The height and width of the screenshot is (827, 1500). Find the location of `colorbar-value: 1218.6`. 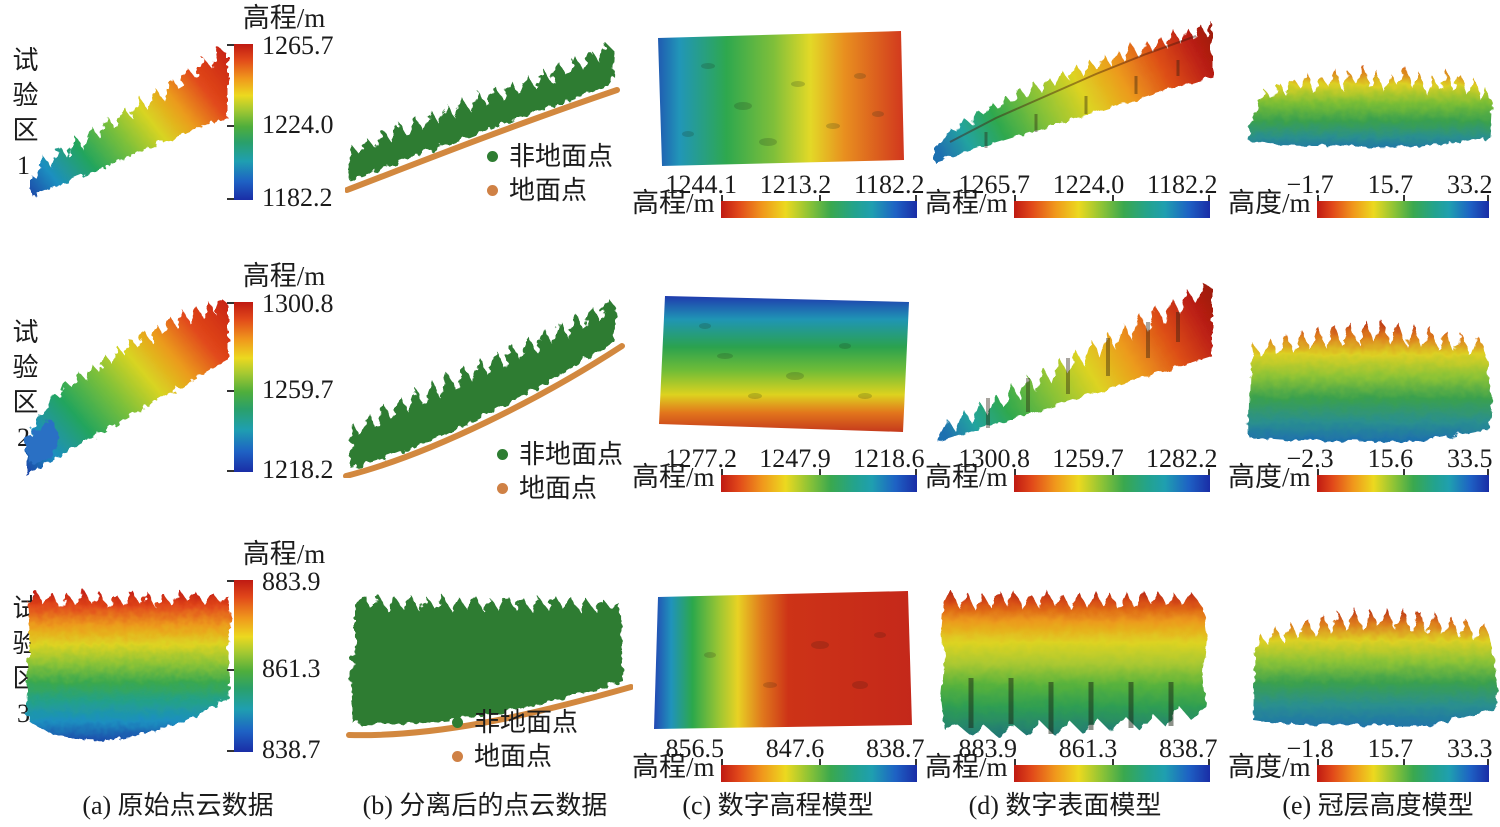

colorbar-value: 1218.6 is located at coordinates (889, 458).